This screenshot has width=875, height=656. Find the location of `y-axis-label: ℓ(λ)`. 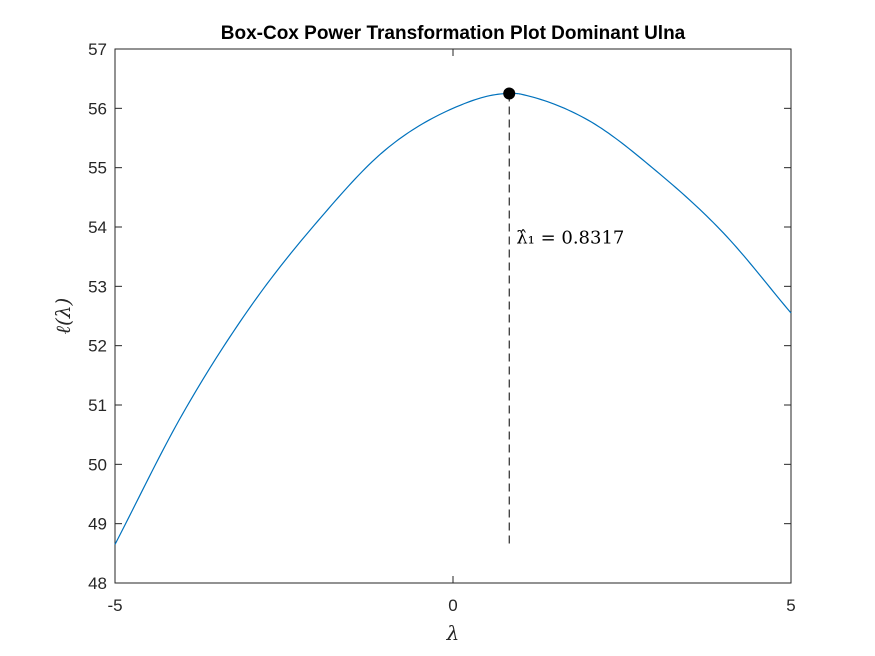

y-axis-label: ℓ(λ) is located at coordinates (63, 316).